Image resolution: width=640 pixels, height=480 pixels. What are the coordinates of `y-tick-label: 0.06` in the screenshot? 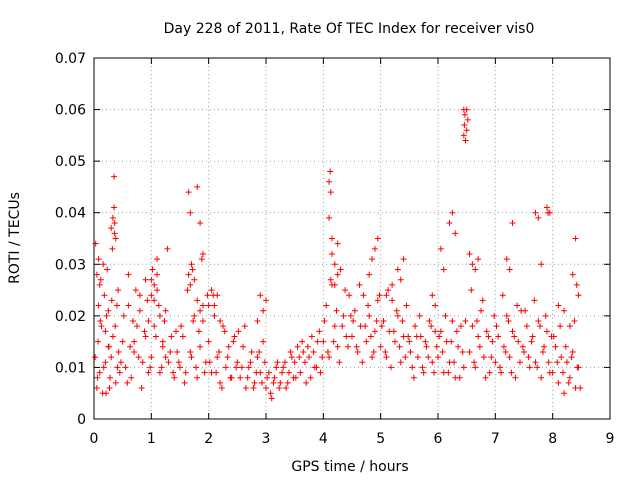 It's located at (70, 111).